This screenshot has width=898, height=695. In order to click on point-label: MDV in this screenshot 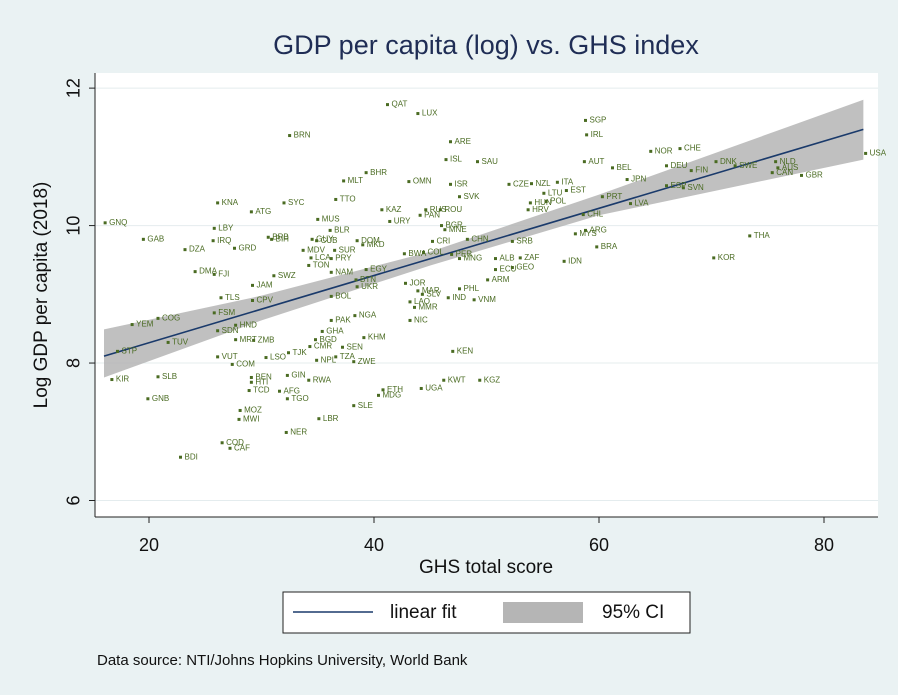, I will do `click(316, 249)`.